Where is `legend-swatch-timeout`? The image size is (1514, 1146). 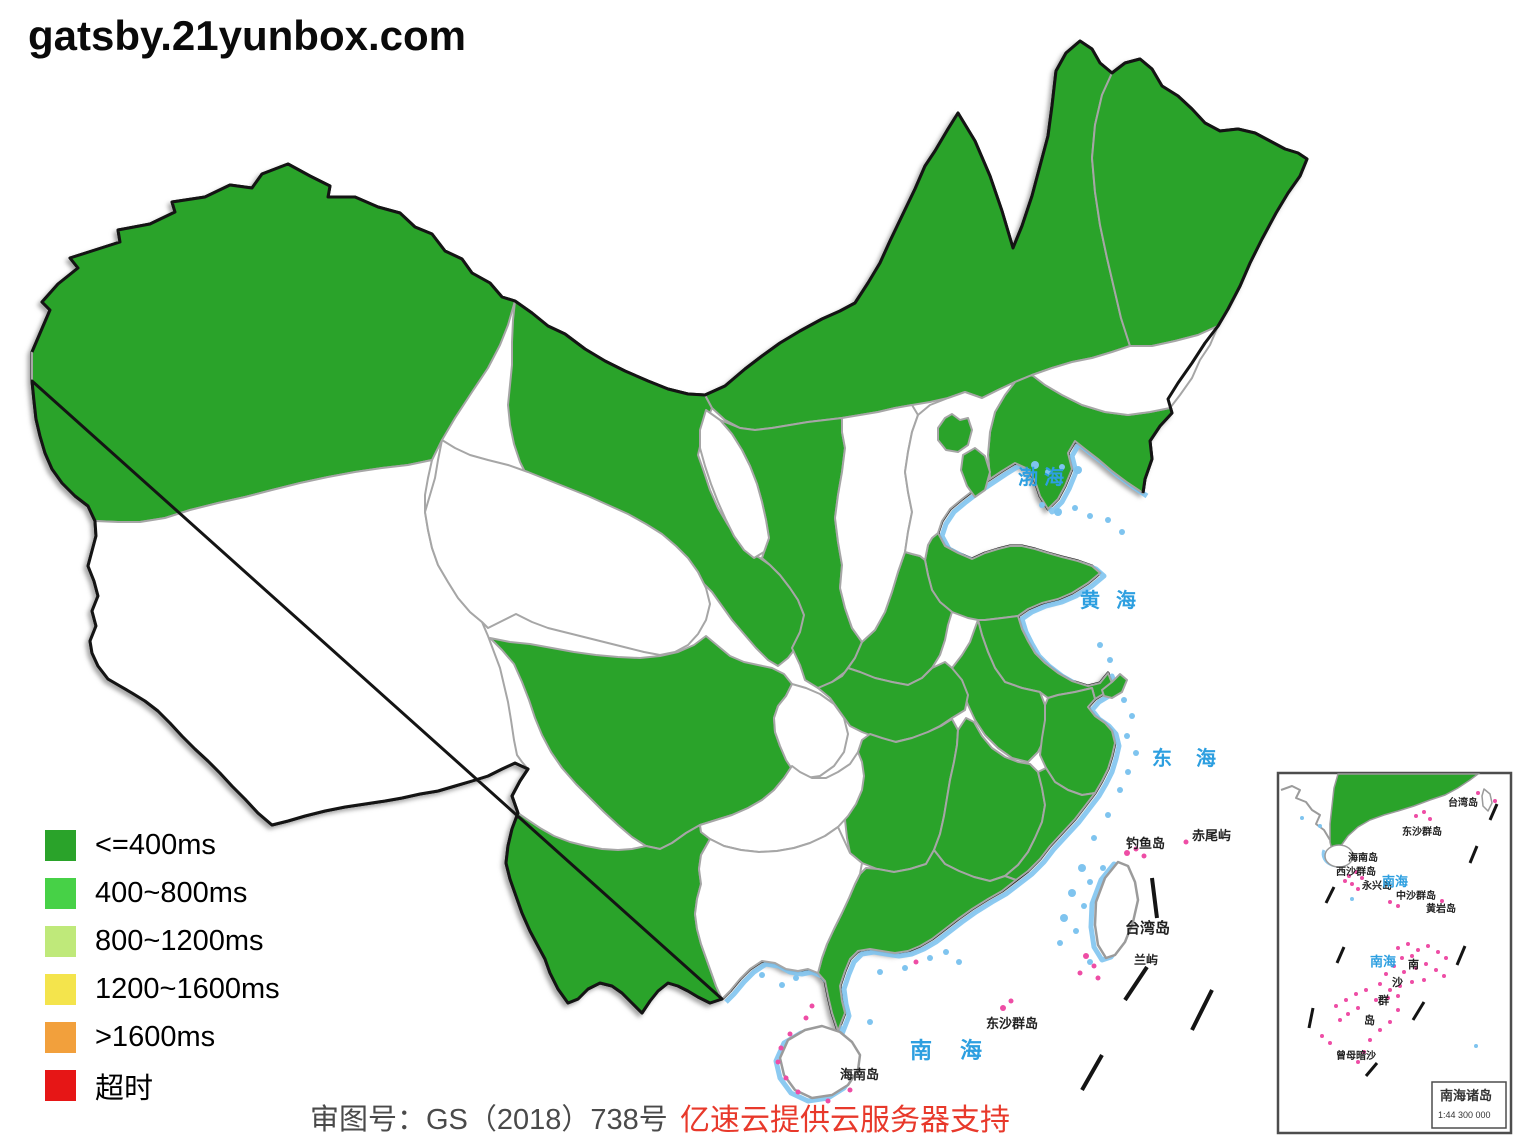 legend-swatch-timeout is located at coordinates (60, 1085).